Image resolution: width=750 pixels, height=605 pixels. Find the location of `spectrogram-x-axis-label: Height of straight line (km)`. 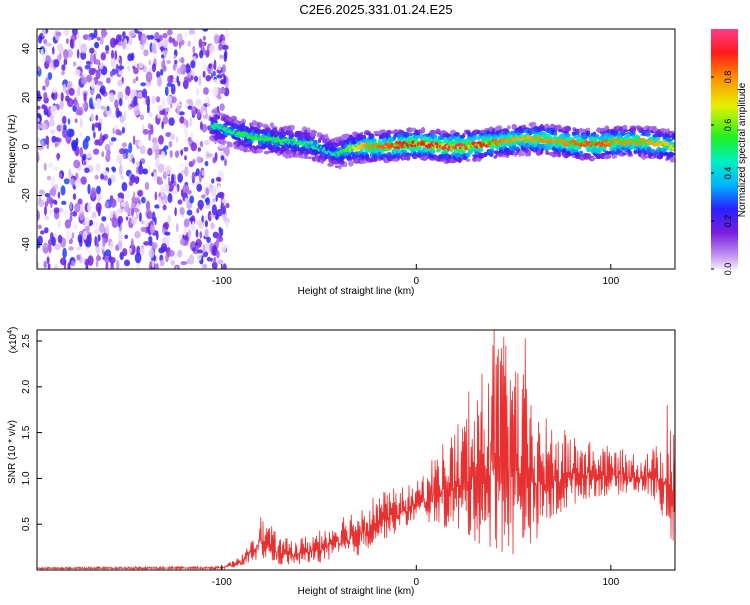

spectrogram-x-axis-label: Height of straight line (km) is located at coordinates (356, 291).